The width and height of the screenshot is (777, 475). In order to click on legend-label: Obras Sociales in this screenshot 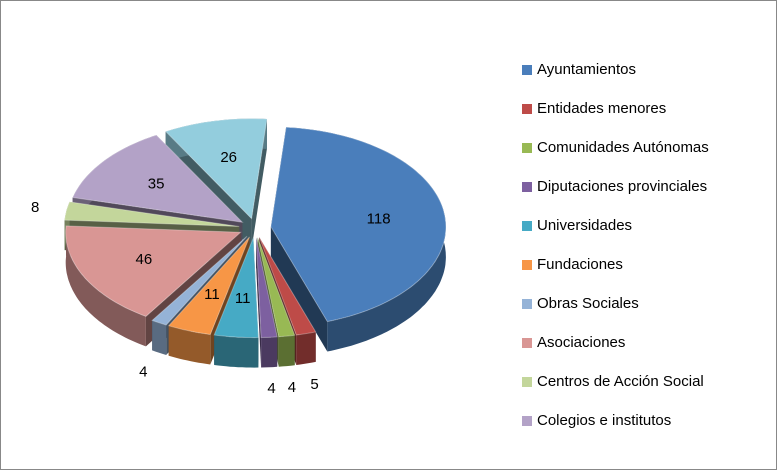, I will do `click(588, 303)`.